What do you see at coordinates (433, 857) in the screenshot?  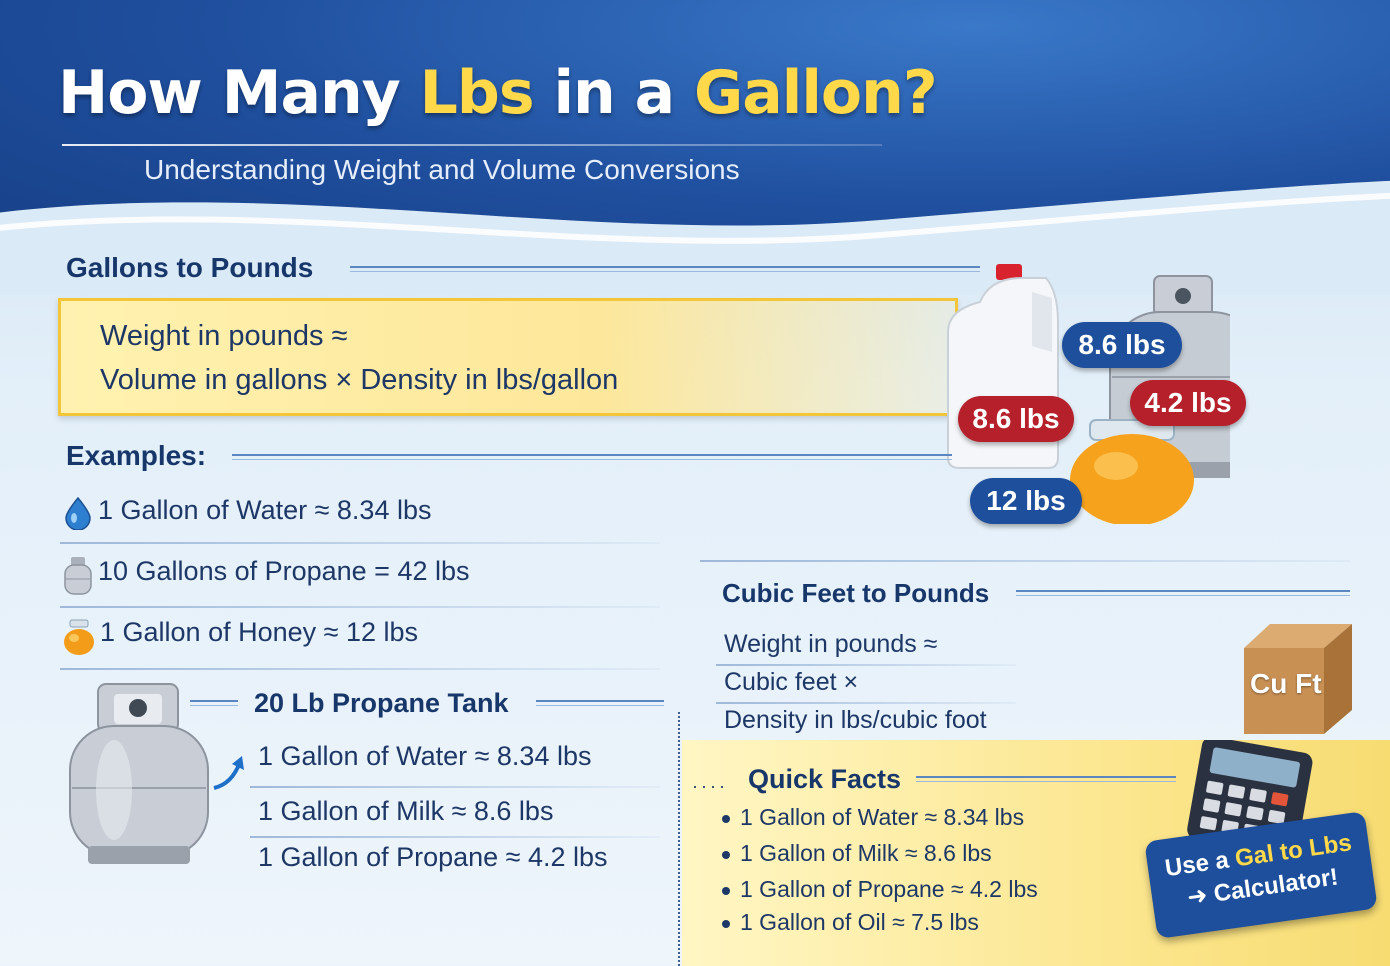 I see `tank-item: 1 Gallon of Propane ≈ 4.2 lbs` at bounding box center [433, 857].